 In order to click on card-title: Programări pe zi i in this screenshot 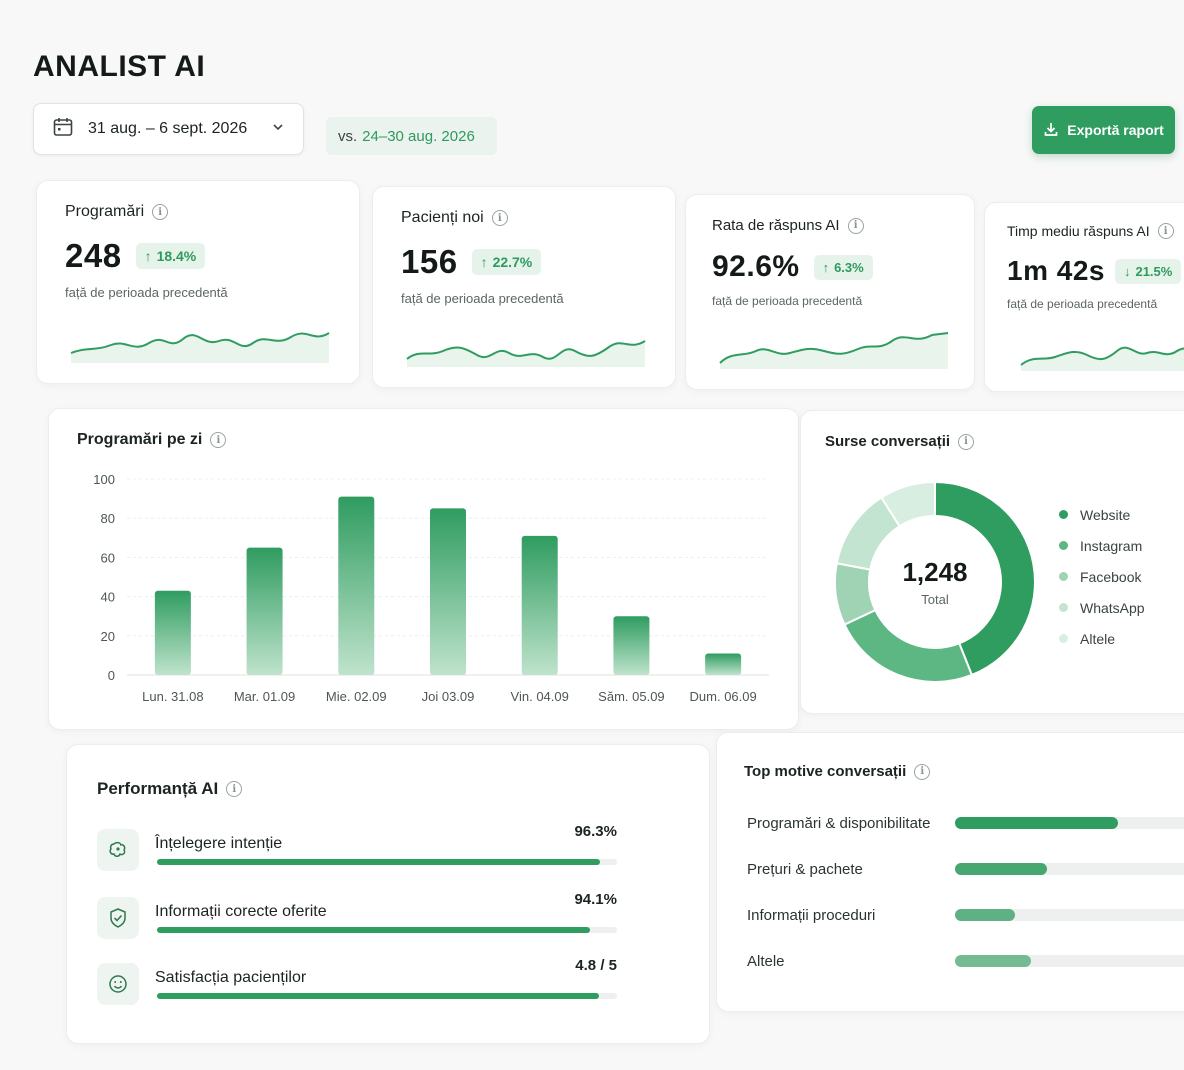, I will do `click(152, 440)`.